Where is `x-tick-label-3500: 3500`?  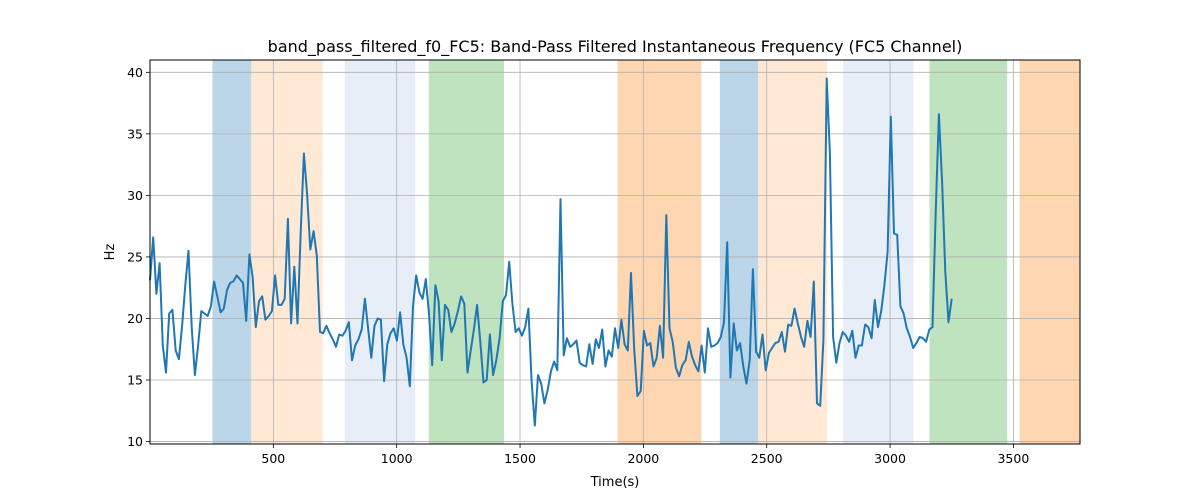
x-tick-label-3500: 3500 is located at coordinates (1013, 458).